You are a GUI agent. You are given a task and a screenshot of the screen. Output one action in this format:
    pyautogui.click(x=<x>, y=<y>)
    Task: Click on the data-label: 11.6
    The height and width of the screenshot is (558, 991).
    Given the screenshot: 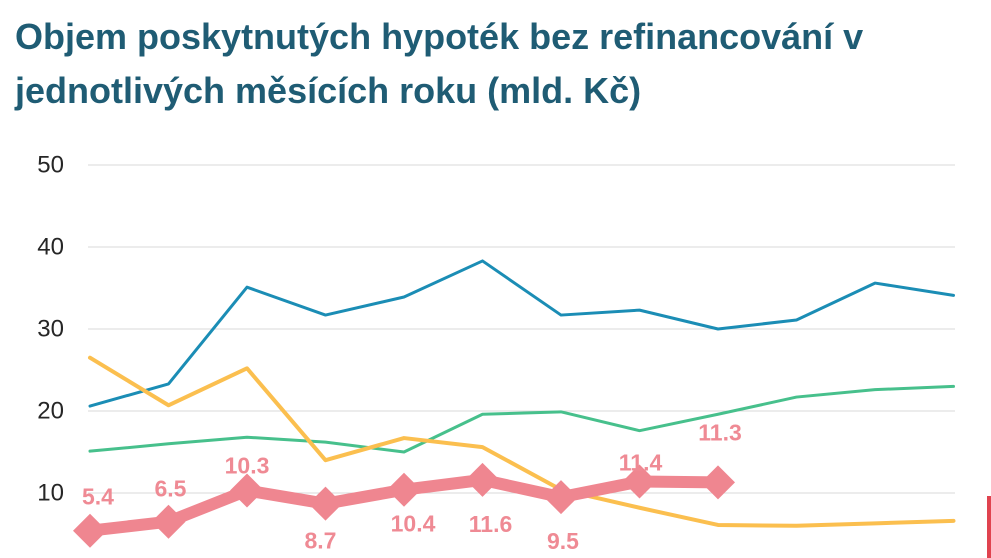 What is the action you would take?
    pyautogui.click(x=491, y=524)
    